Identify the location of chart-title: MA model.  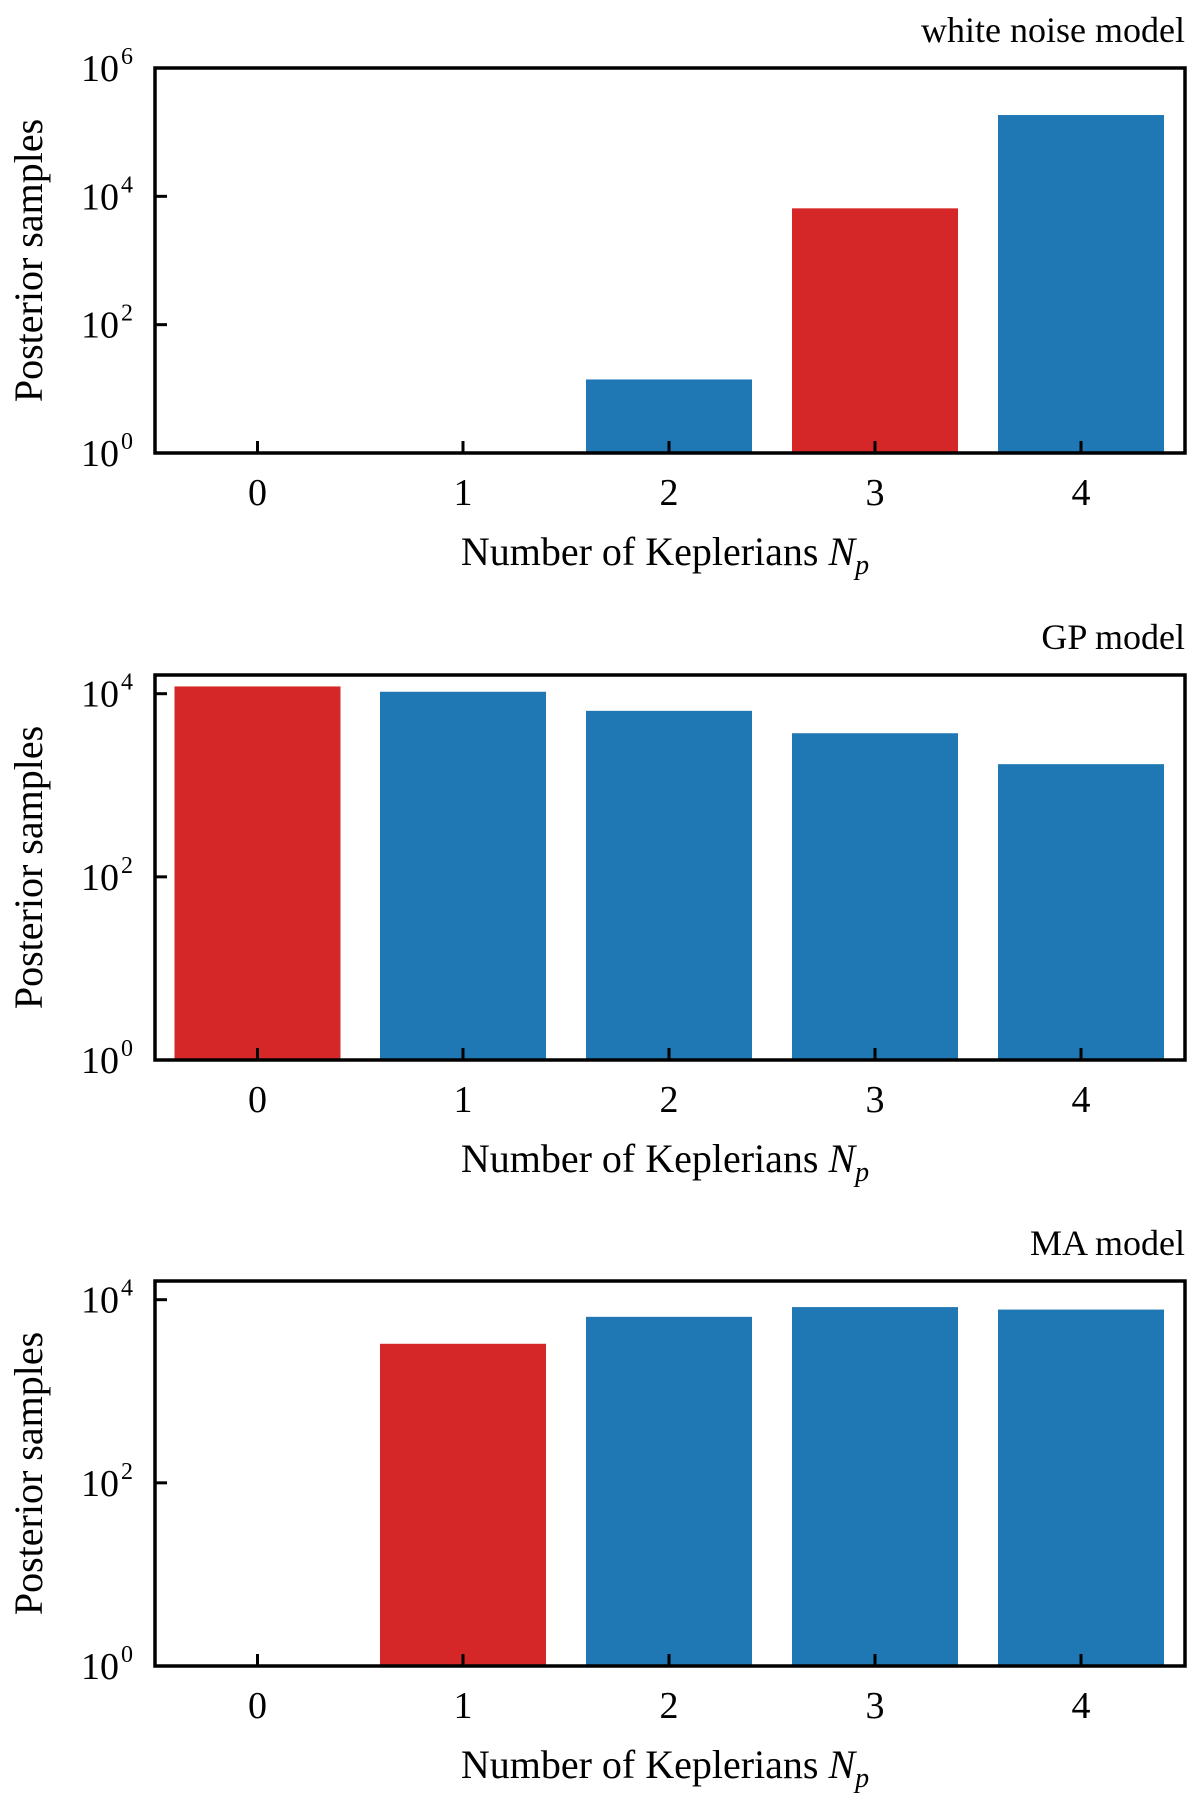
(1107, 1243).